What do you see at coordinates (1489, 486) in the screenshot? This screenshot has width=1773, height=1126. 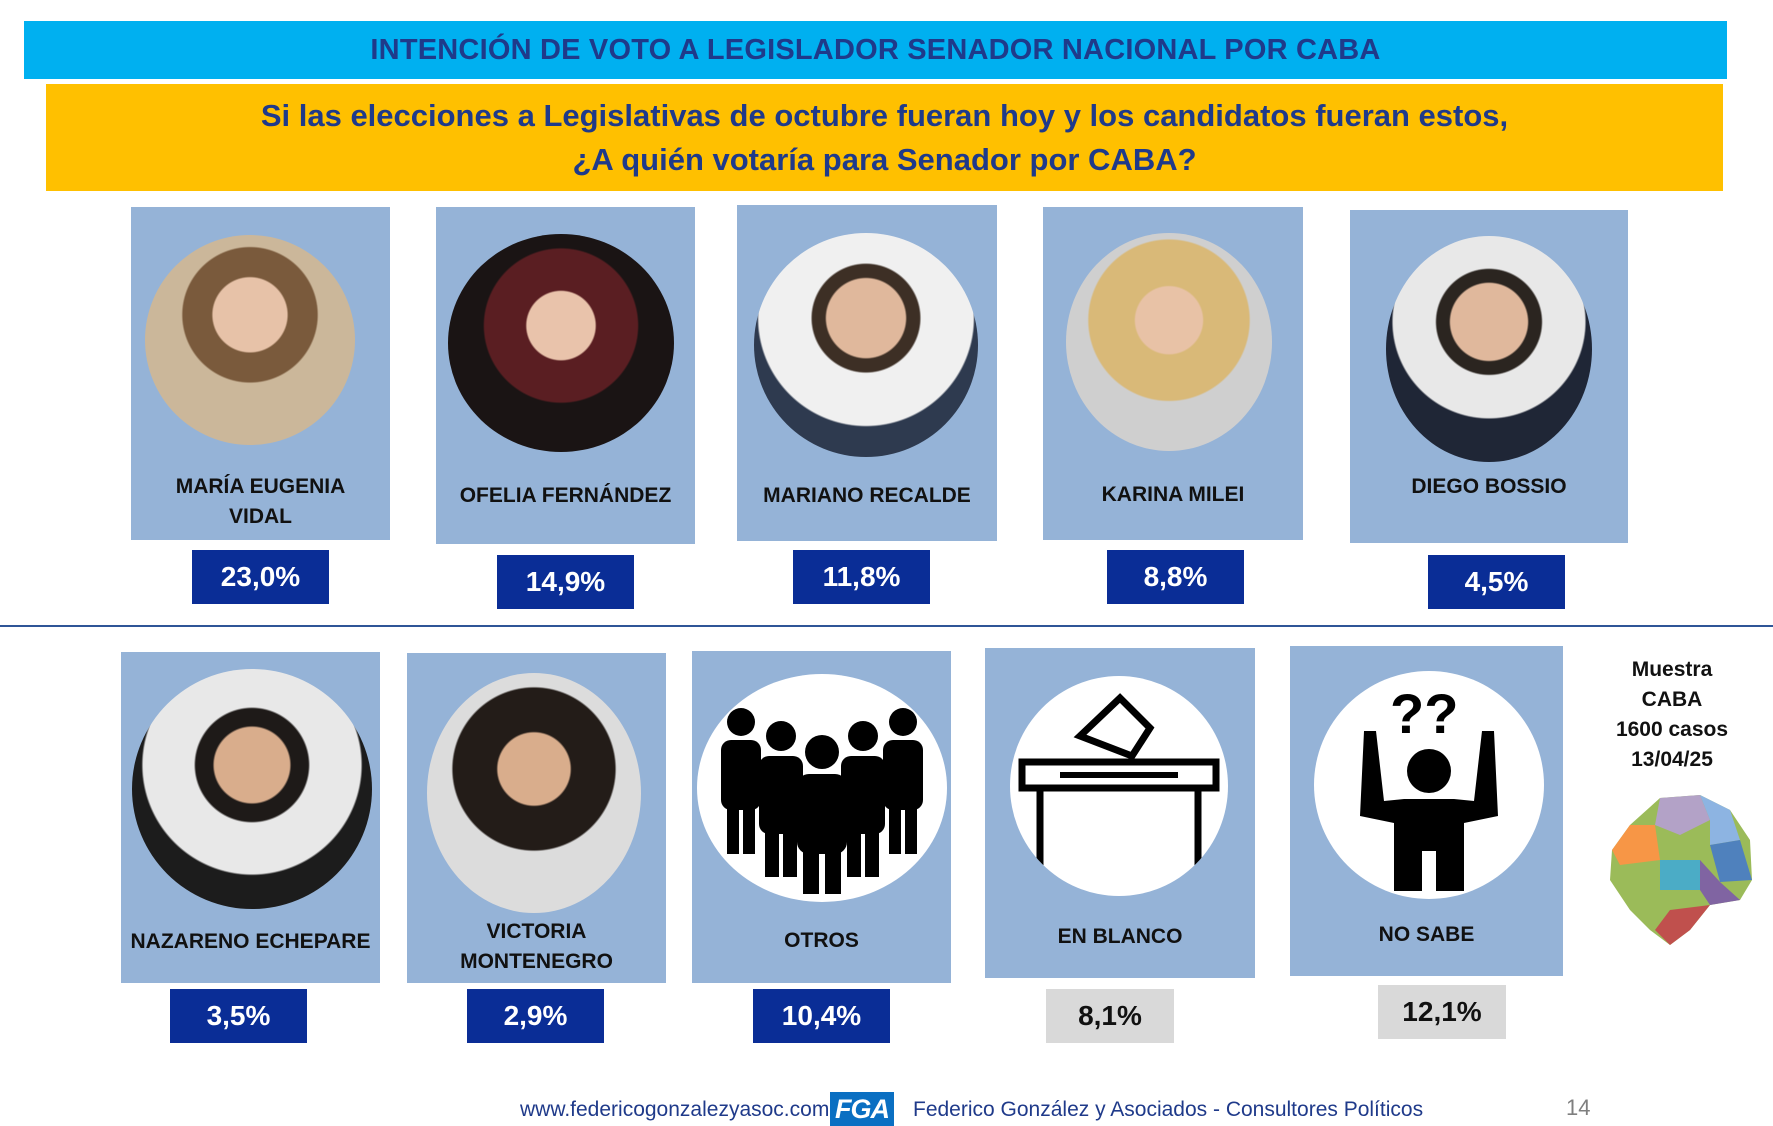 I see `candidate-name: DIEGO BOSSIO` at bounding box center [1489, 486].